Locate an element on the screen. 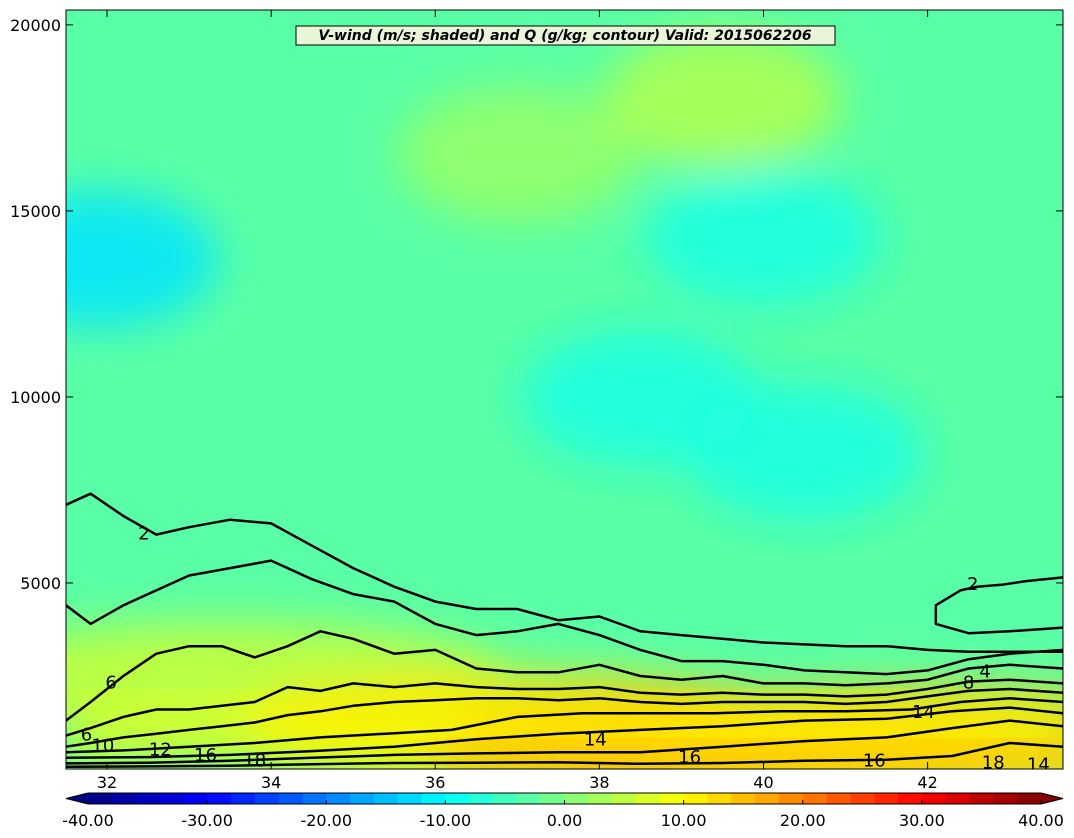 This screenshot has width=1074, height=838. x-tick-label-4: 40 is located at coordinates (763, 782).